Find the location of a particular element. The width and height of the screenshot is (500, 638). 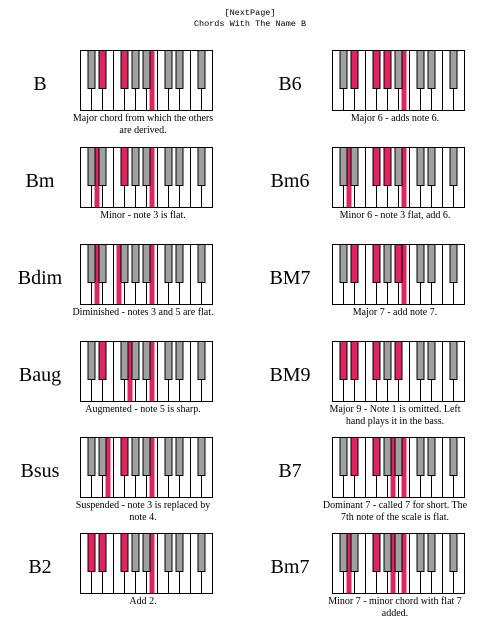

chord-name: Bdim is located at coordinates (40, 278).